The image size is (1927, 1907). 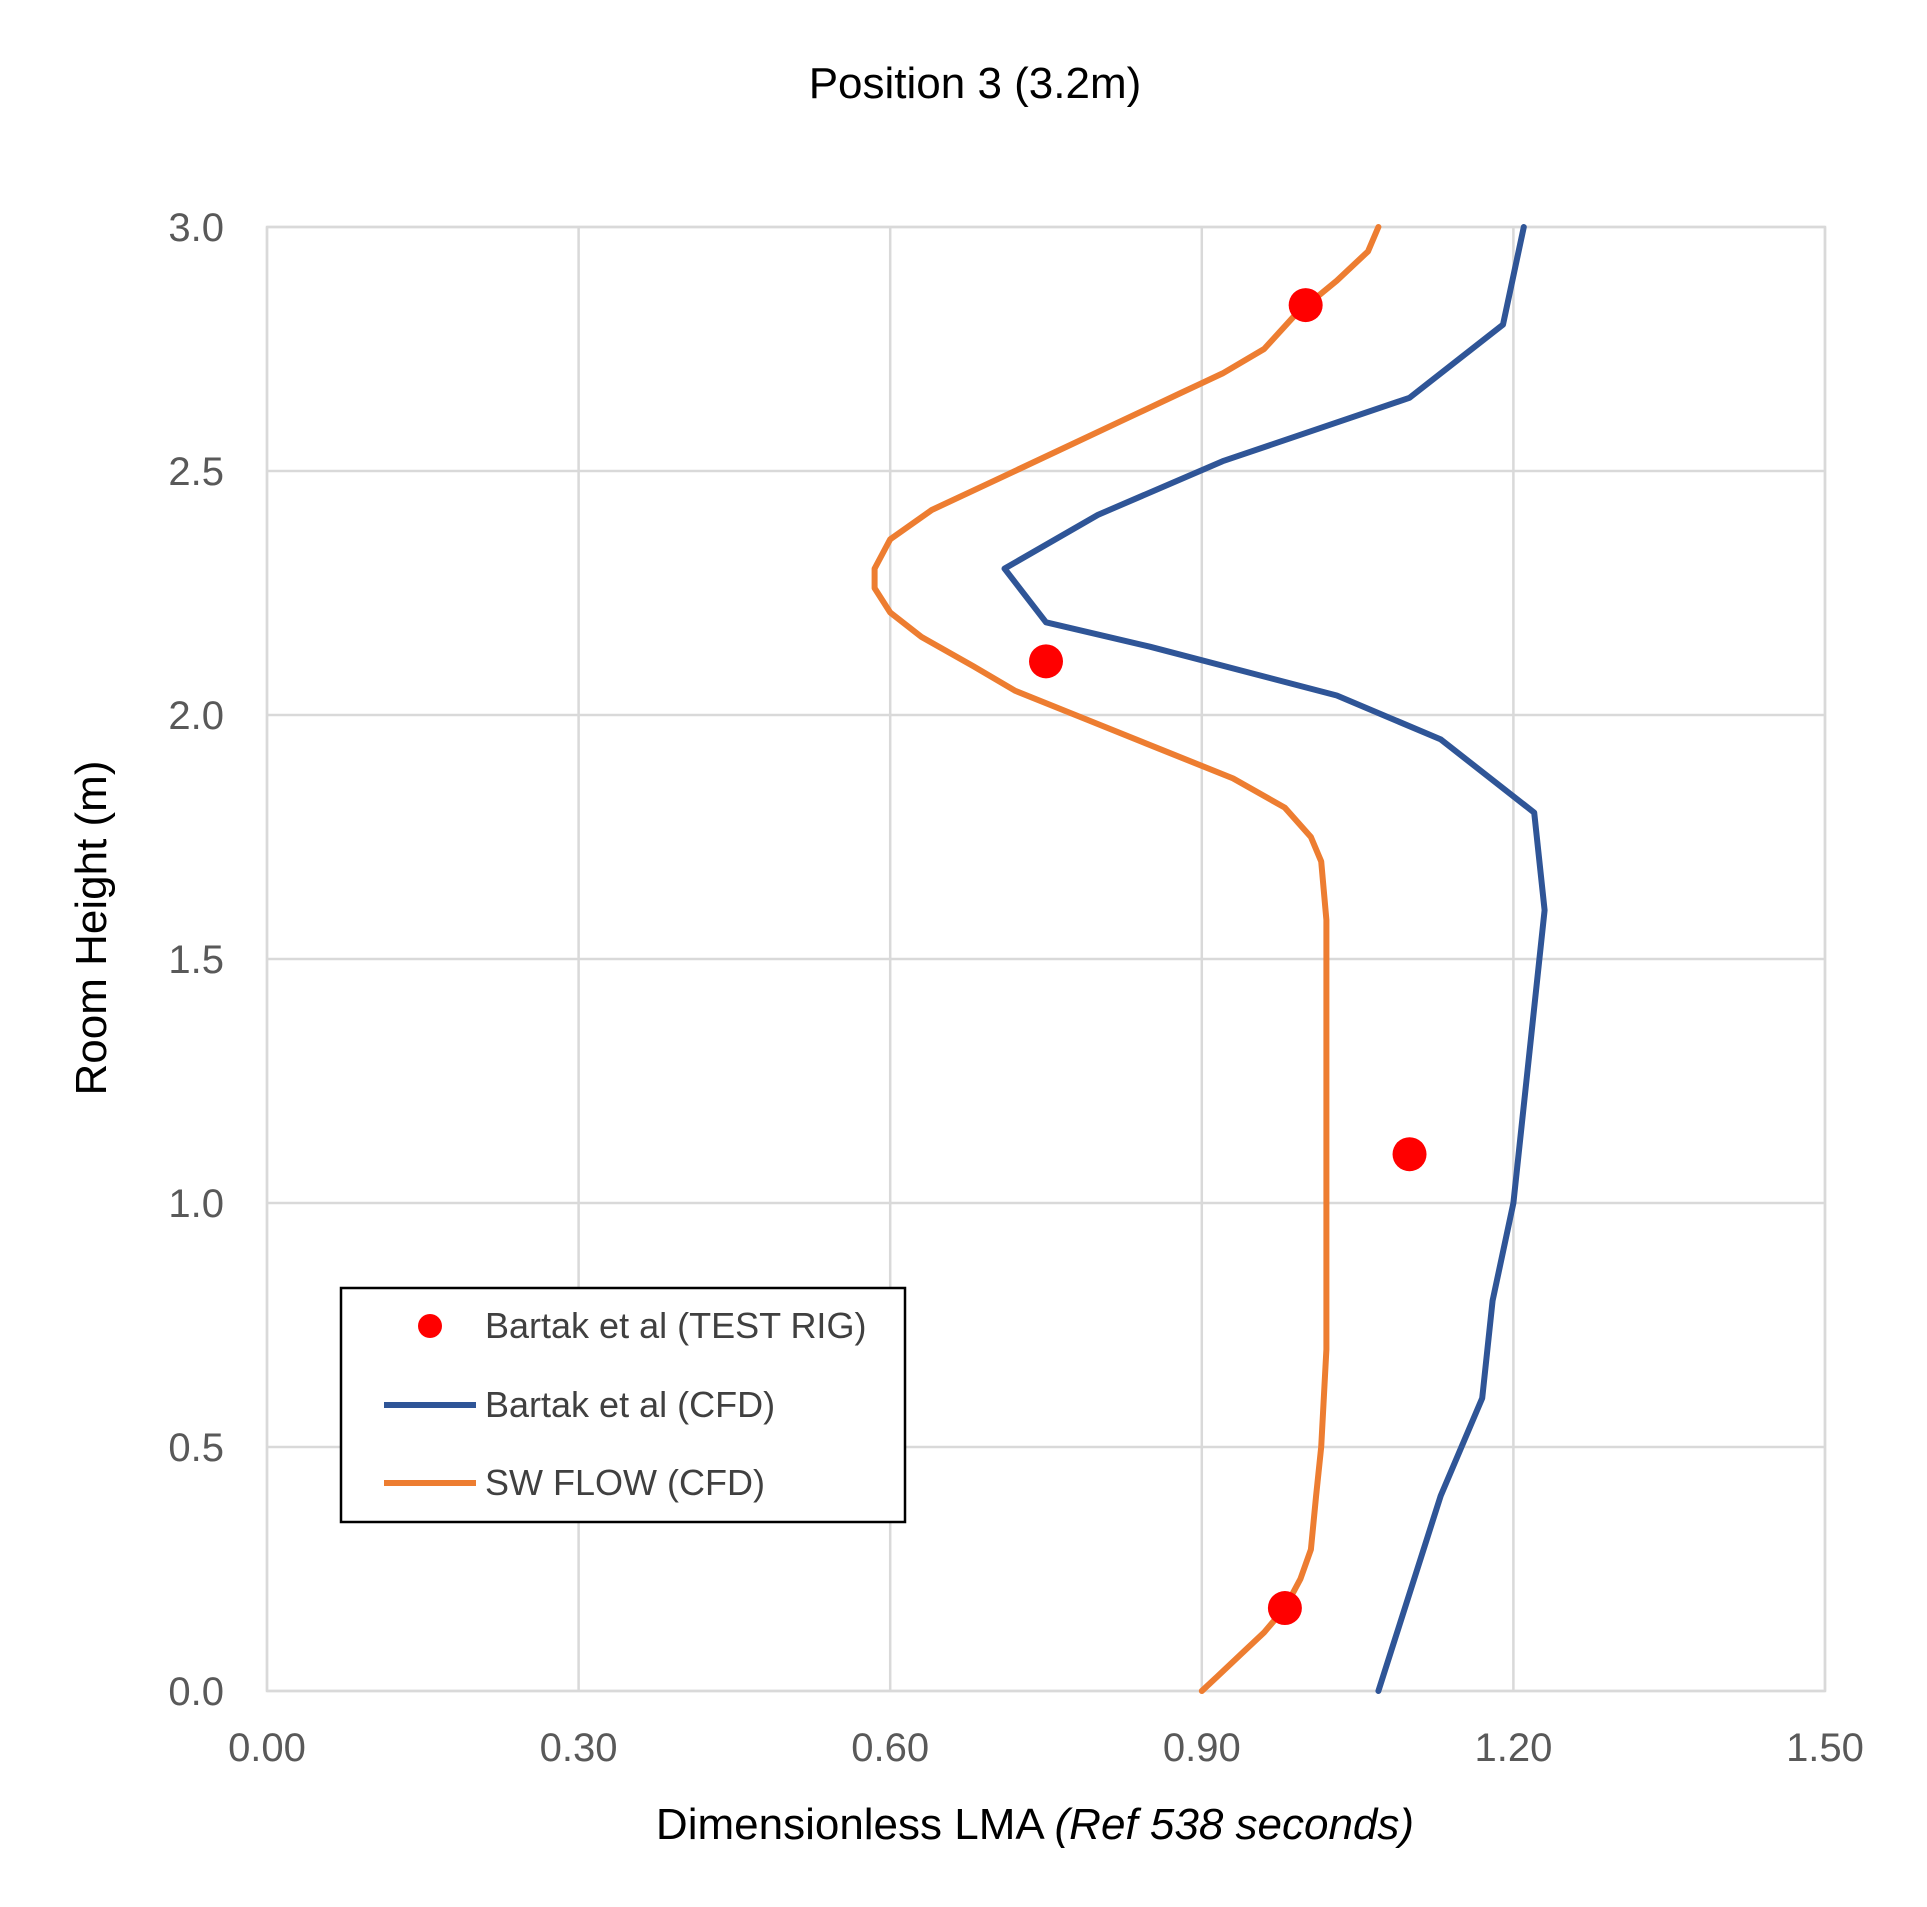 What do you see at coordinates (196, 1448) in the screenshot?
I see `y-tick-label: 0.5` at bounding box center [196, 1448].